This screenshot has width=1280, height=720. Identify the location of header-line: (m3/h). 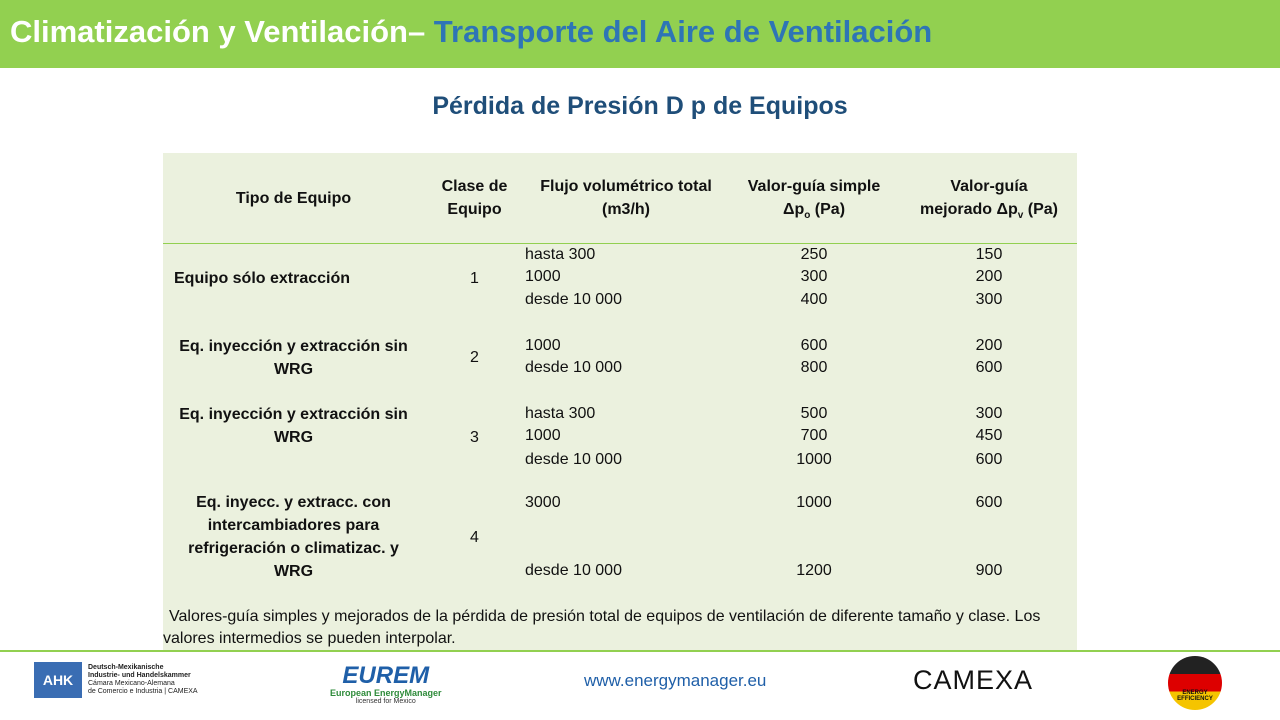
(626, 209).